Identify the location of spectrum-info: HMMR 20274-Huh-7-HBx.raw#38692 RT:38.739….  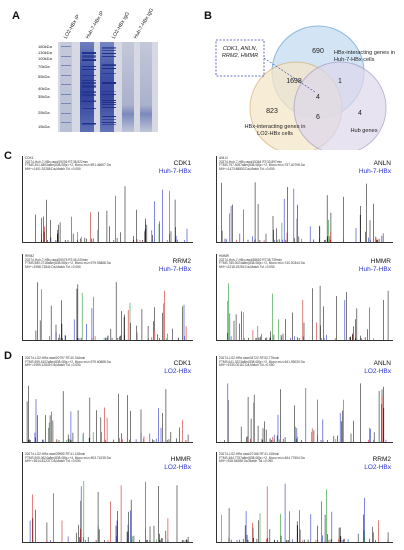
(262, 261).